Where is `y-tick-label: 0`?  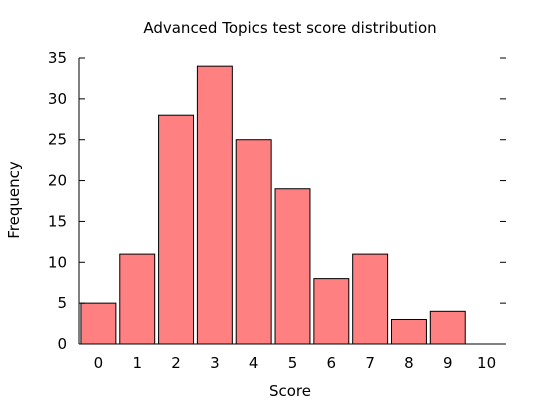 y-tick-label: 0 is located at coordinates (62, 344).